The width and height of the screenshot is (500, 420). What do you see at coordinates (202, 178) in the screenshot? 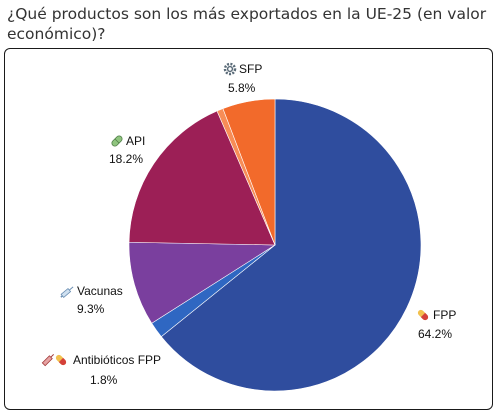
I see `pie-slice-api` at bounding box center [202, 178].